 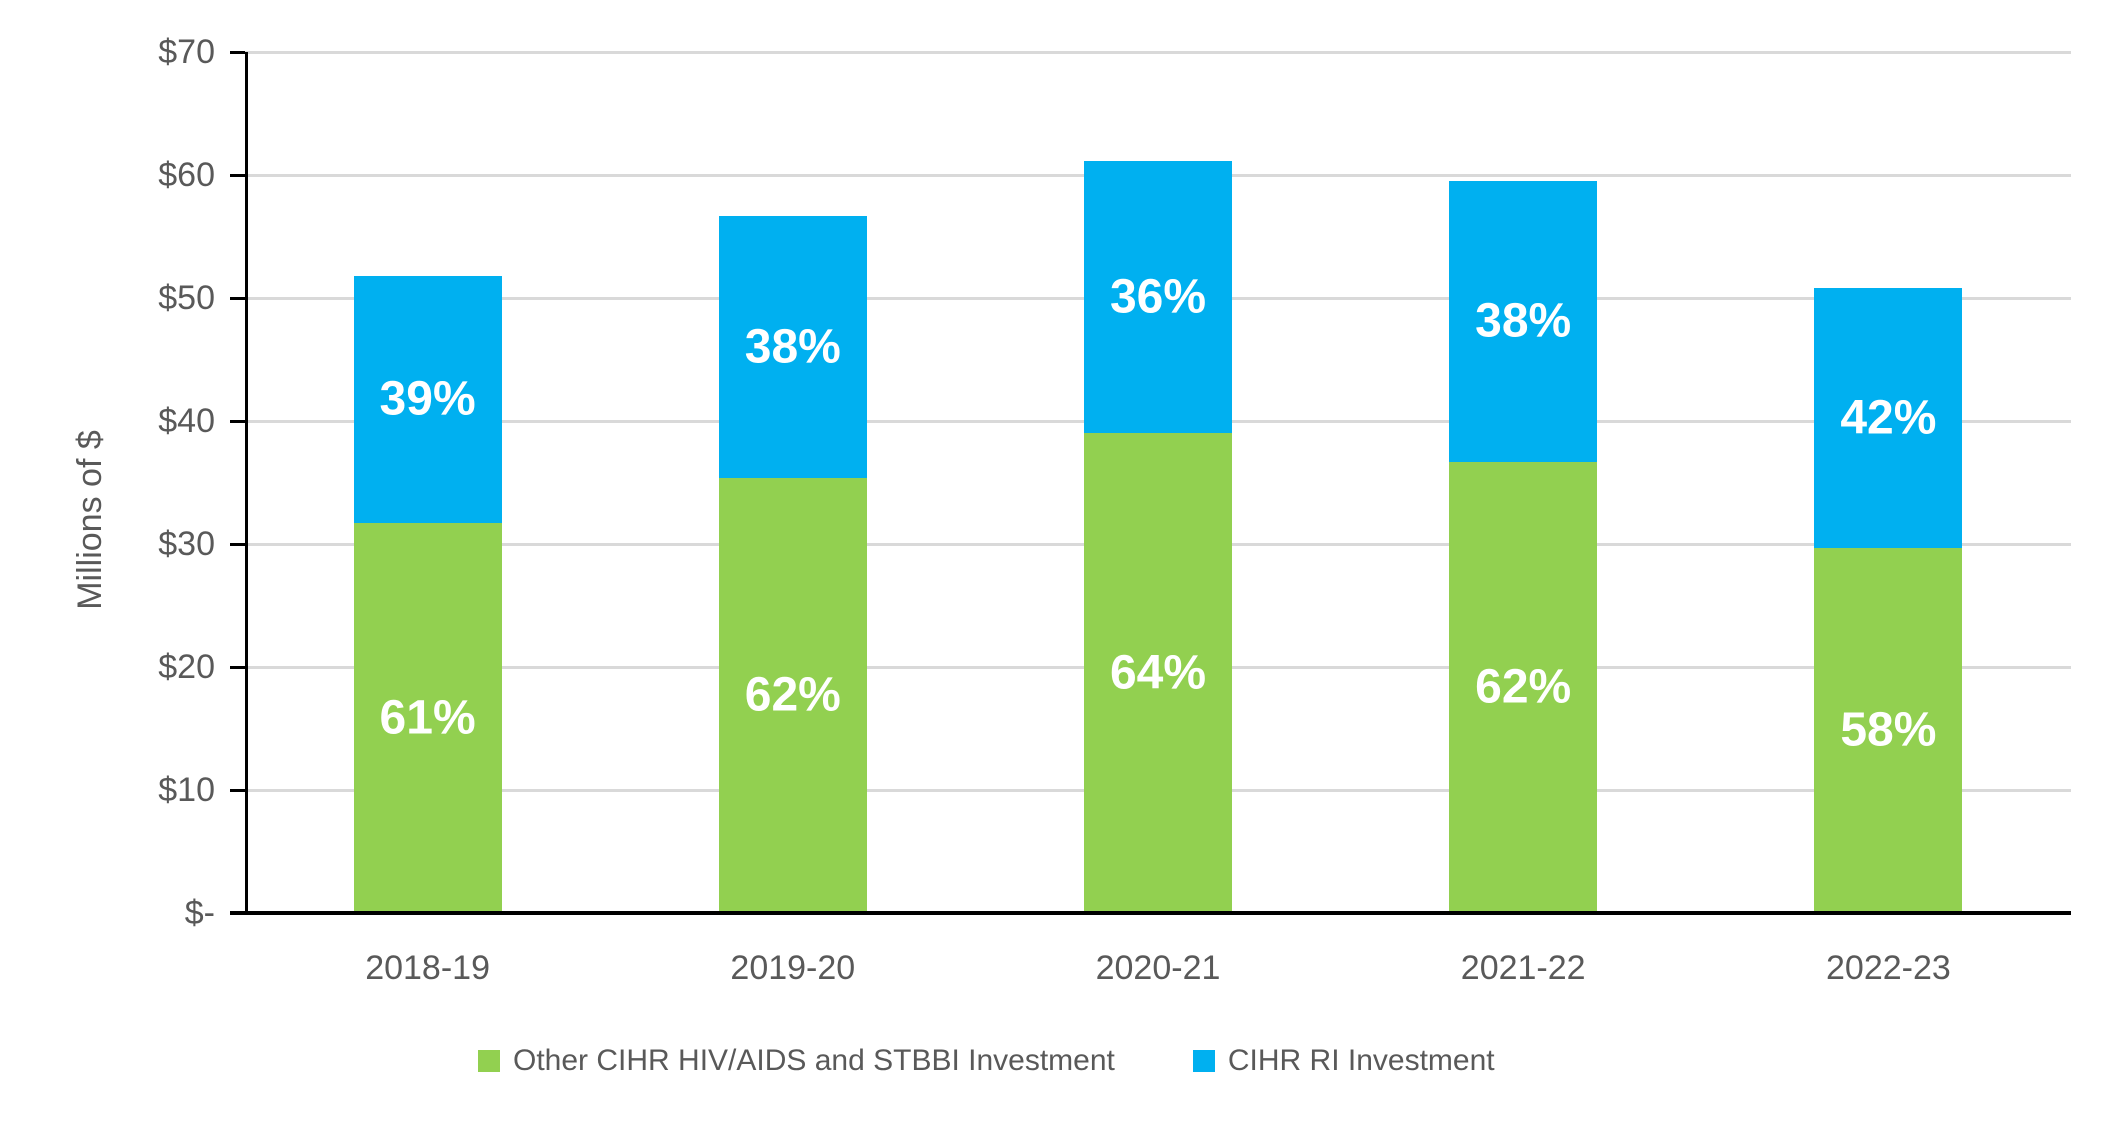 I want to click on x-tick-label-2018-19: 2018-19, so click(x=427, y=968).